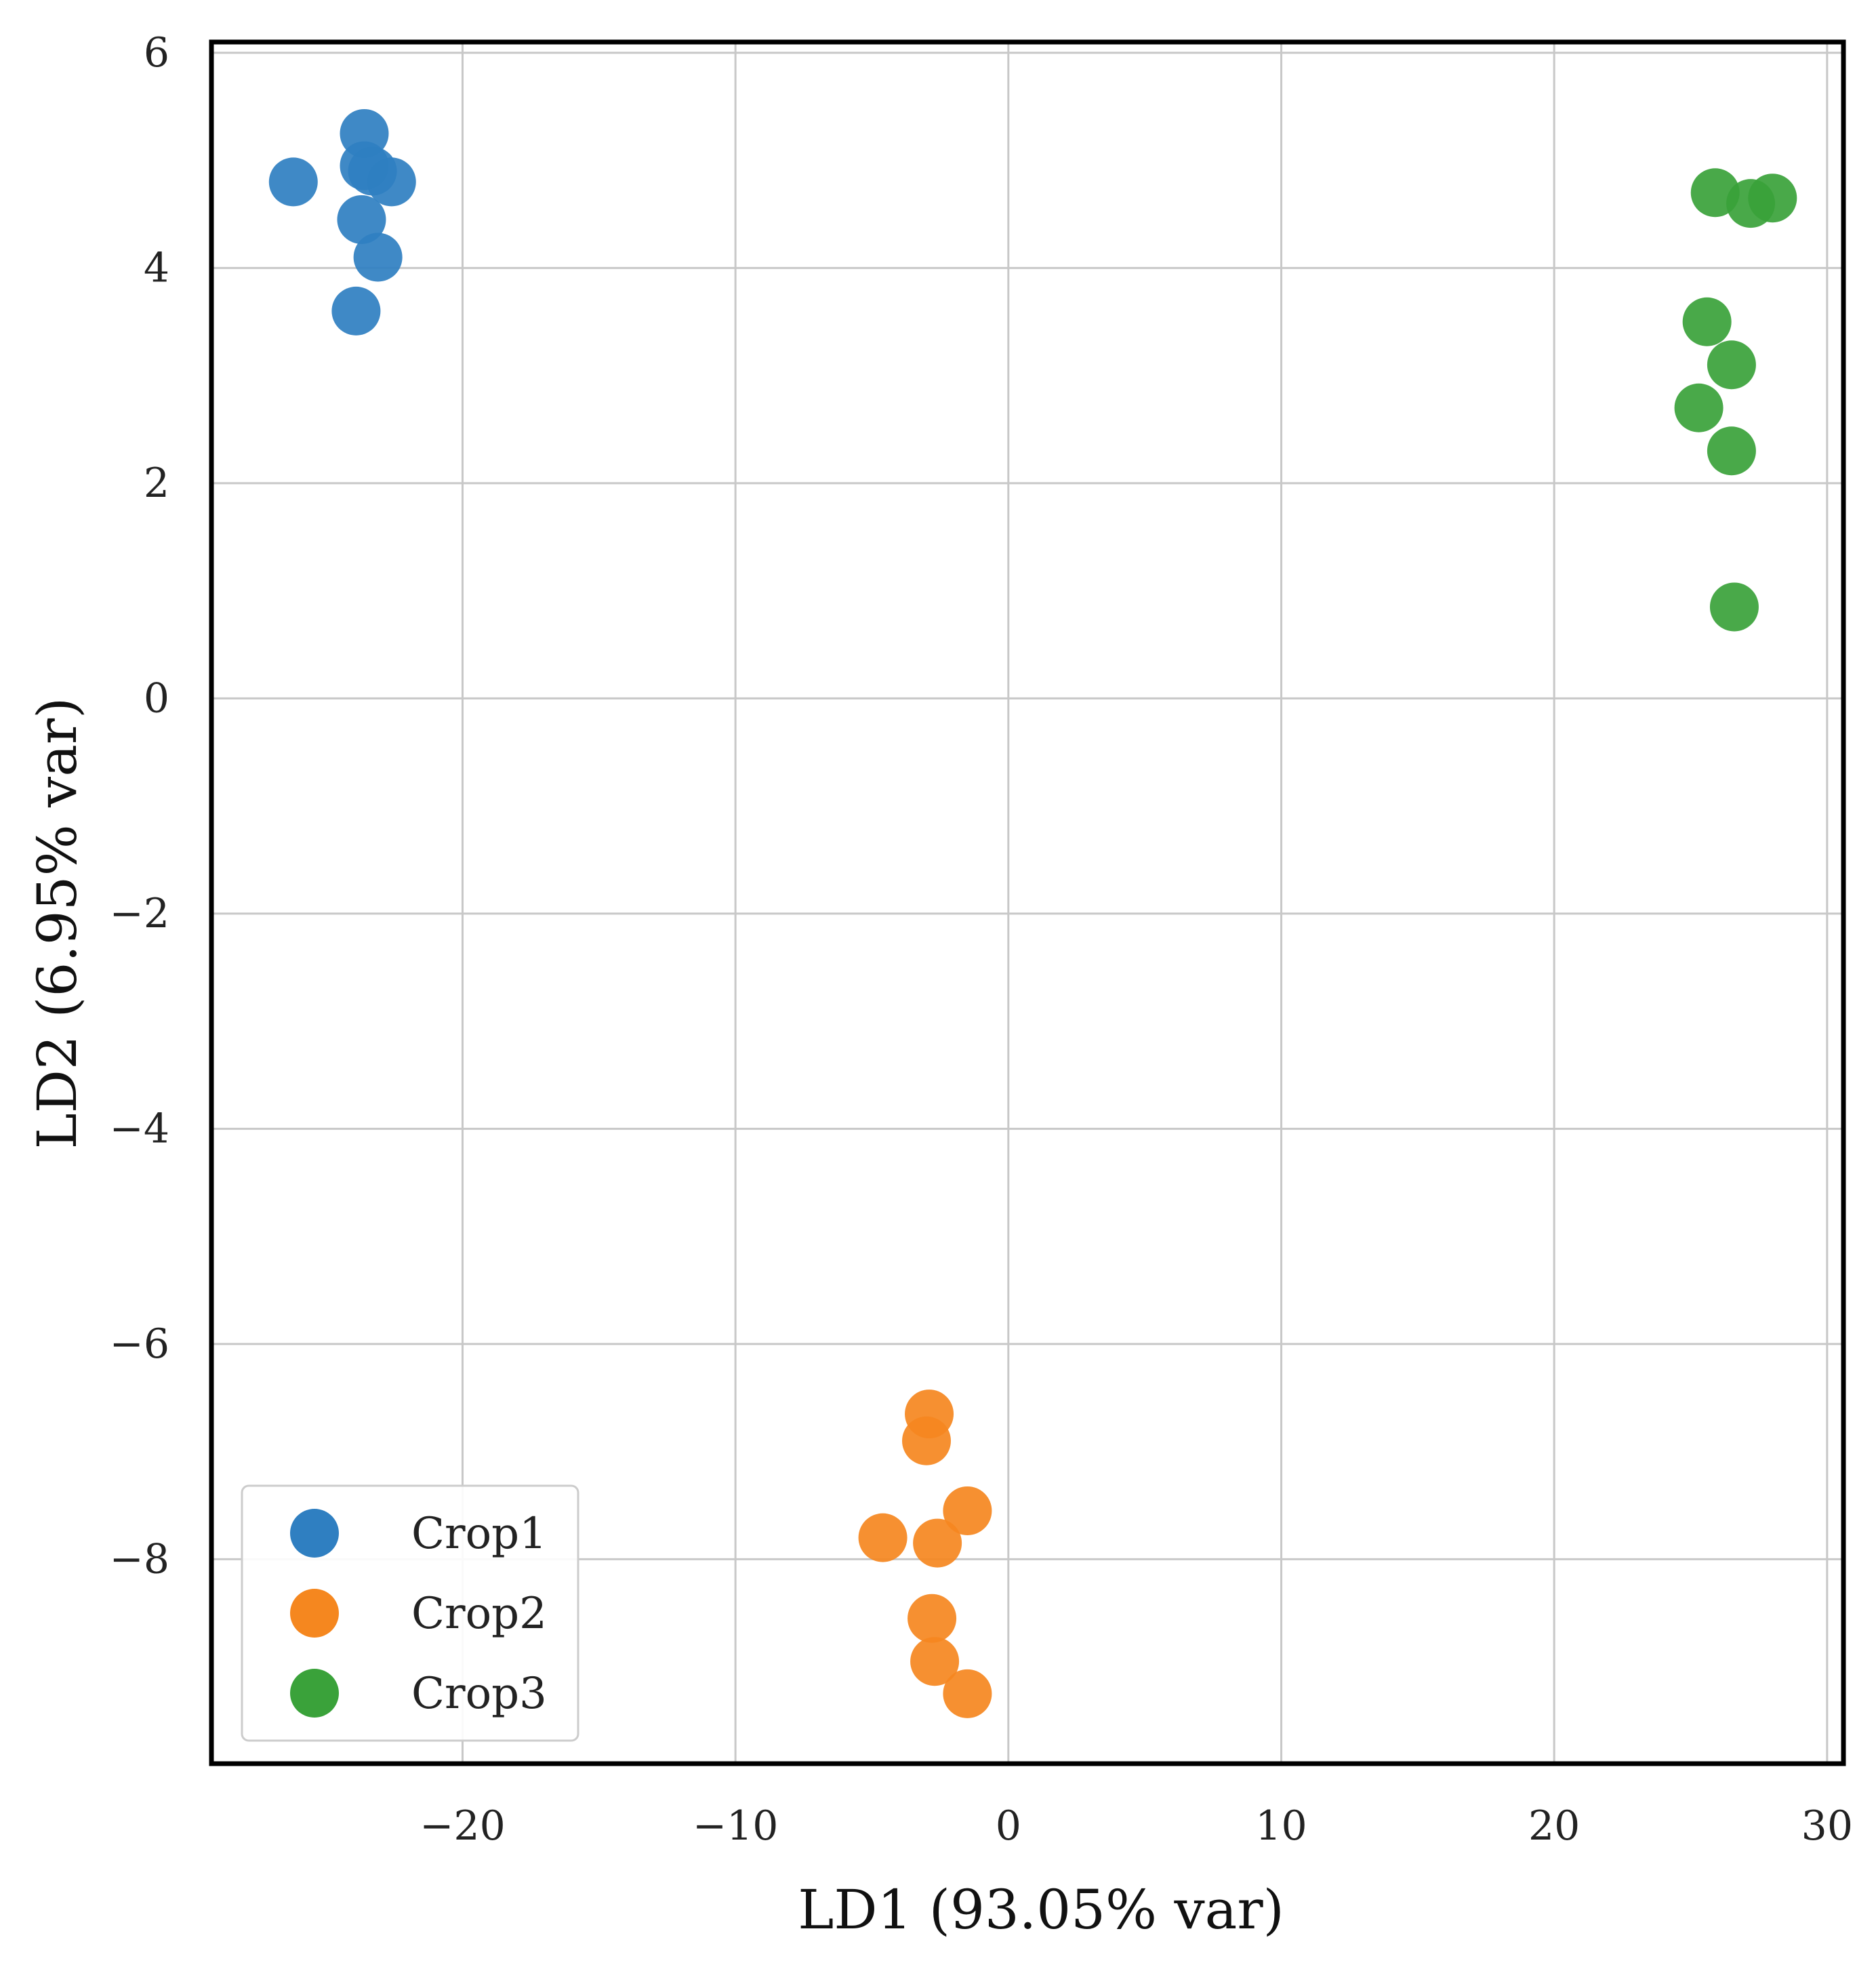  Describe the element at coordinates (1281, 1826) in the screenshot. I see `x-tick-label: 10` at that location.